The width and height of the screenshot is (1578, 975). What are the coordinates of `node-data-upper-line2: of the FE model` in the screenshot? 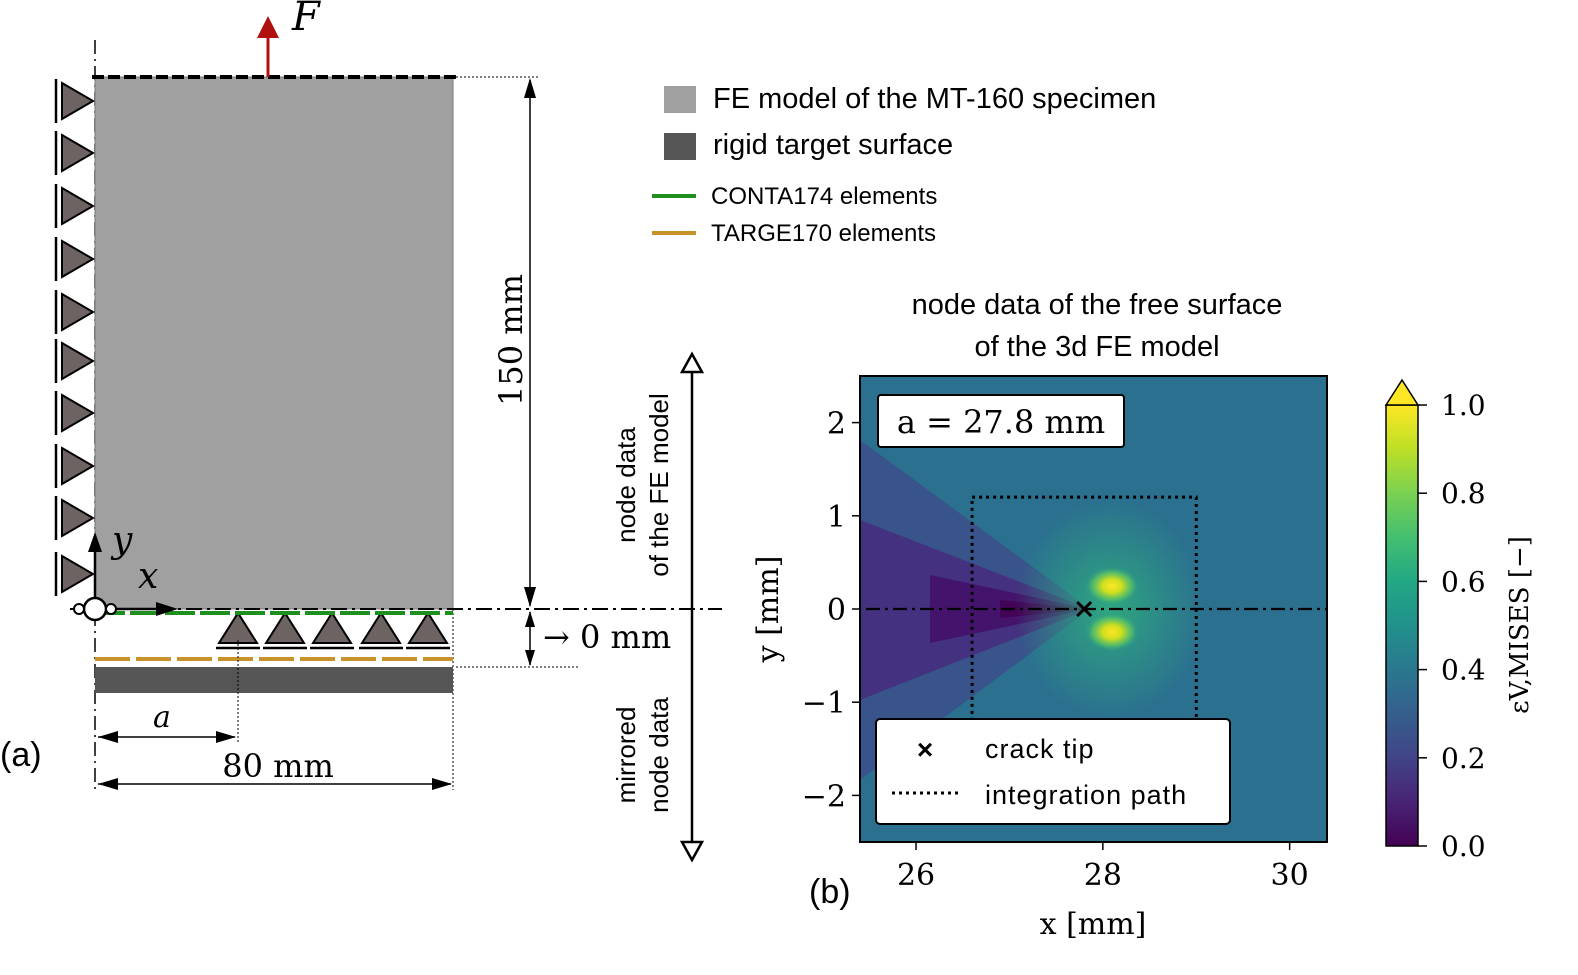 It's located at (659, 485).